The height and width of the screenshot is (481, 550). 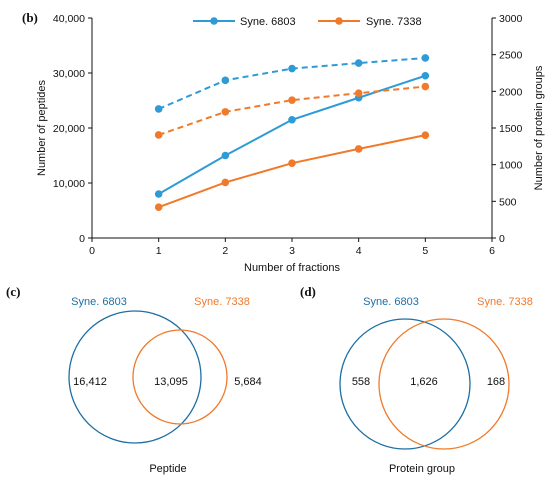 What do you see at coordinates (292, 110) in the screenshot?
I see `series-line-syne-7338-right` at bounding box center [292, 110].